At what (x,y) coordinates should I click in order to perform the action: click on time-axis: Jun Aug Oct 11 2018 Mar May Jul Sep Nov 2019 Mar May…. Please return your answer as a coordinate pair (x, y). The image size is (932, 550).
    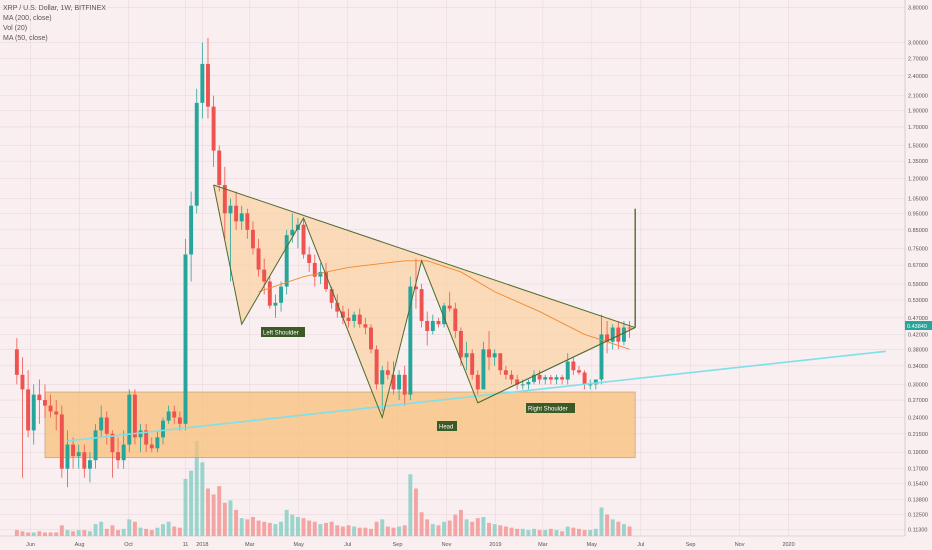
    Looking at the image, I should click on (466, 542).